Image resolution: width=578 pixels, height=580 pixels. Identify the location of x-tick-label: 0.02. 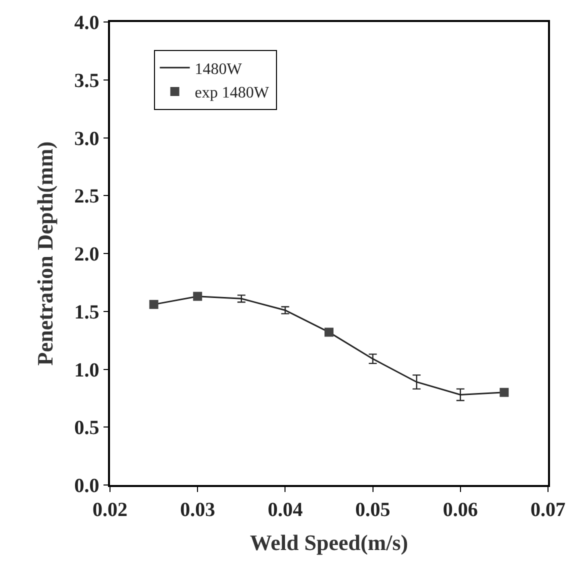
(110, 509).